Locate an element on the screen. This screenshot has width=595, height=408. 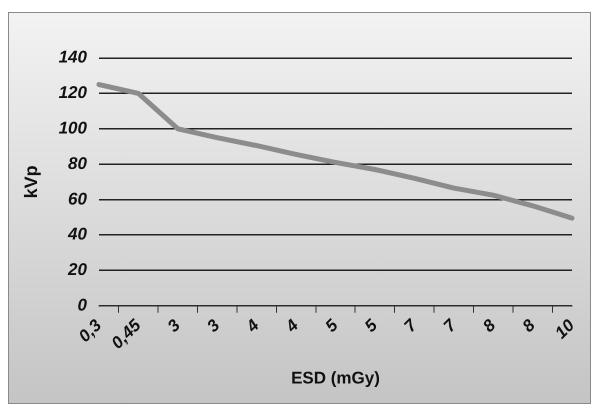
y-tick-label: 100 is located at coordinates (73, 128).